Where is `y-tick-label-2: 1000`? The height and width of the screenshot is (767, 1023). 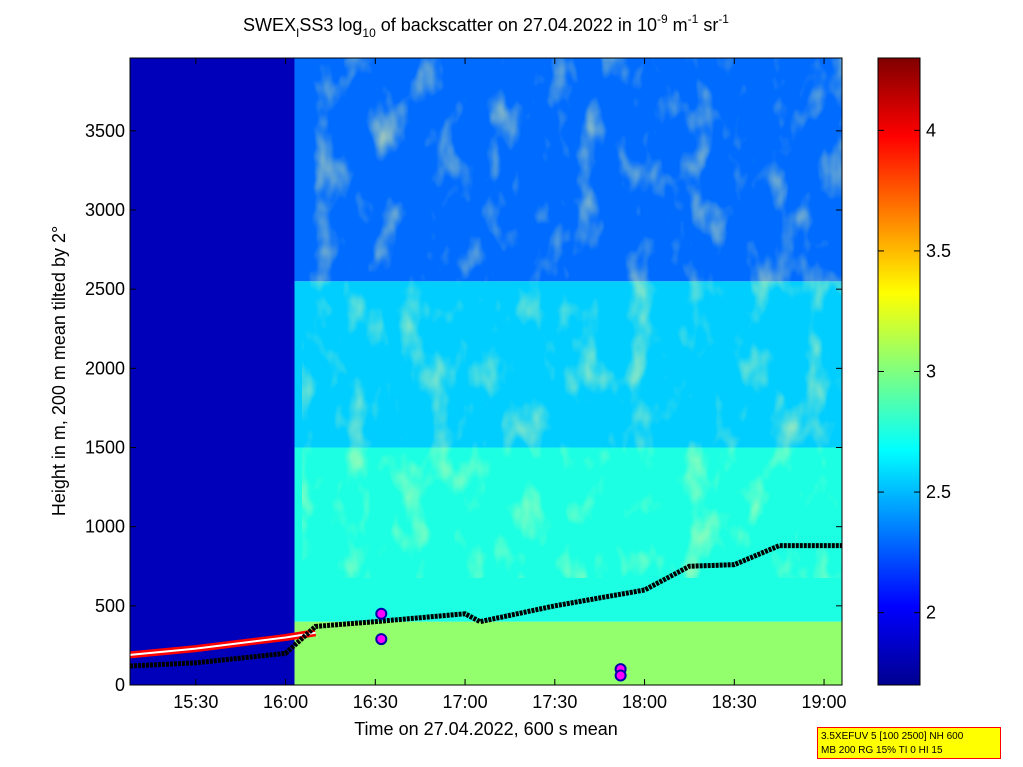 y-tick-label-2: 1000 is located at coordinates (105, 527).